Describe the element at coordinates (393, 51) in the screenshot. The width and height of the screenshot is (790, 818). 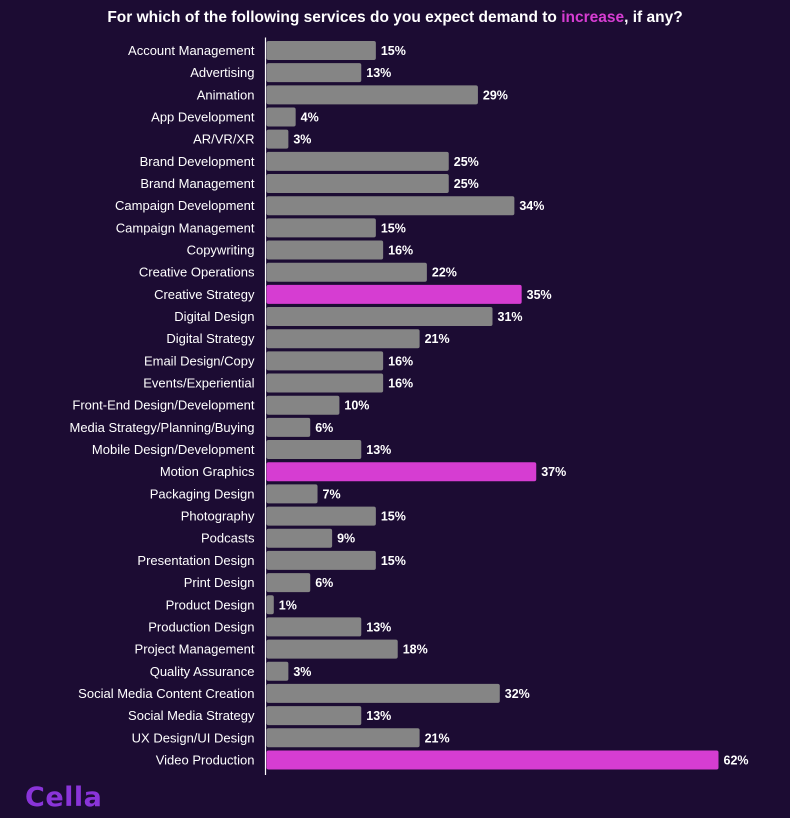
I see `value-label-account-management: 15%` at that location.